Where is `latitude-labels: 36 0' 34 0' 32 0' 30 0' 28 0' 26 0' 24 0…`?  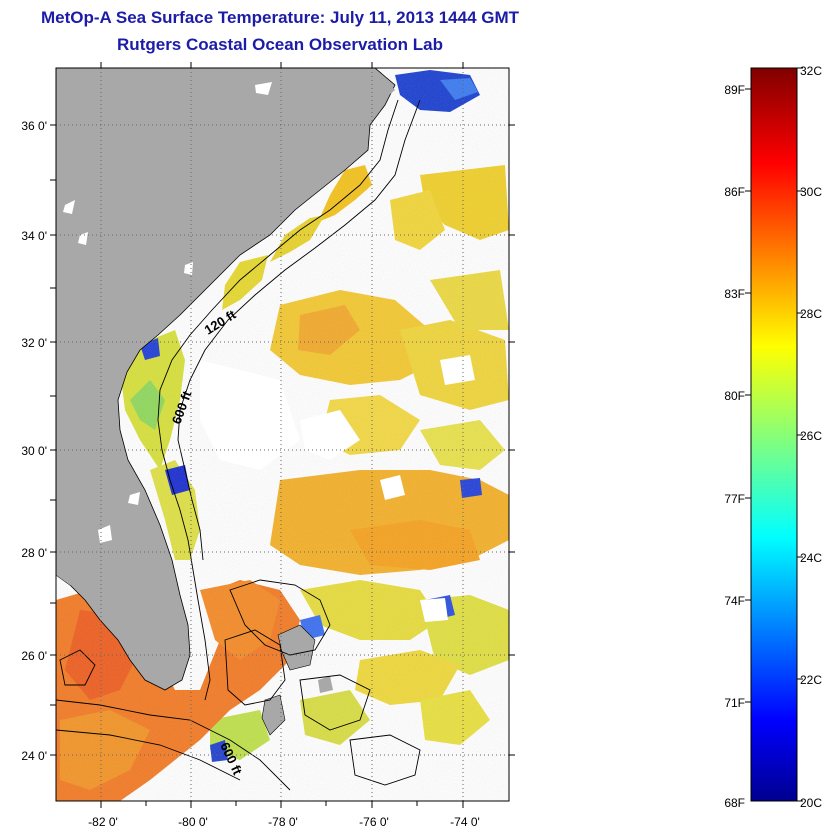 latitude-labels: 36 0' 34 0' 32 0' 30 0' 28 0' 26 0' 24 0… is located at coordinates (34, 441).